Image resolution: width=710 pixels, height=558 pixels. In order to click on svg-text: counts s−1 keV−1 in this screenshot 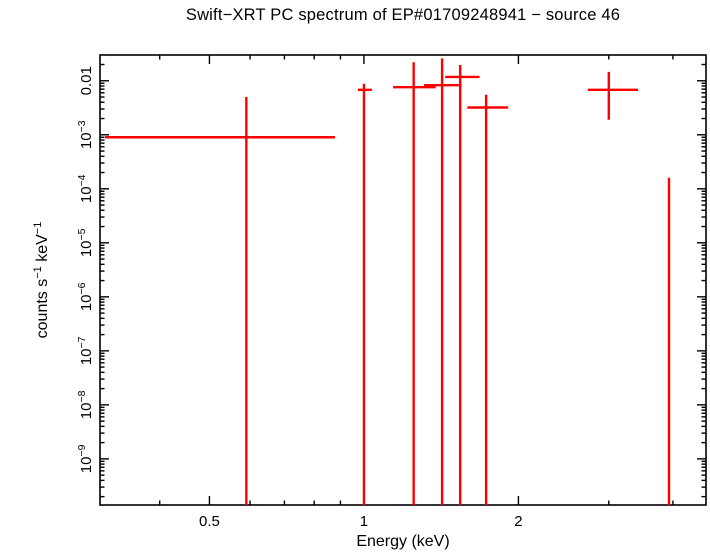, I will do `click(41, 280)`.